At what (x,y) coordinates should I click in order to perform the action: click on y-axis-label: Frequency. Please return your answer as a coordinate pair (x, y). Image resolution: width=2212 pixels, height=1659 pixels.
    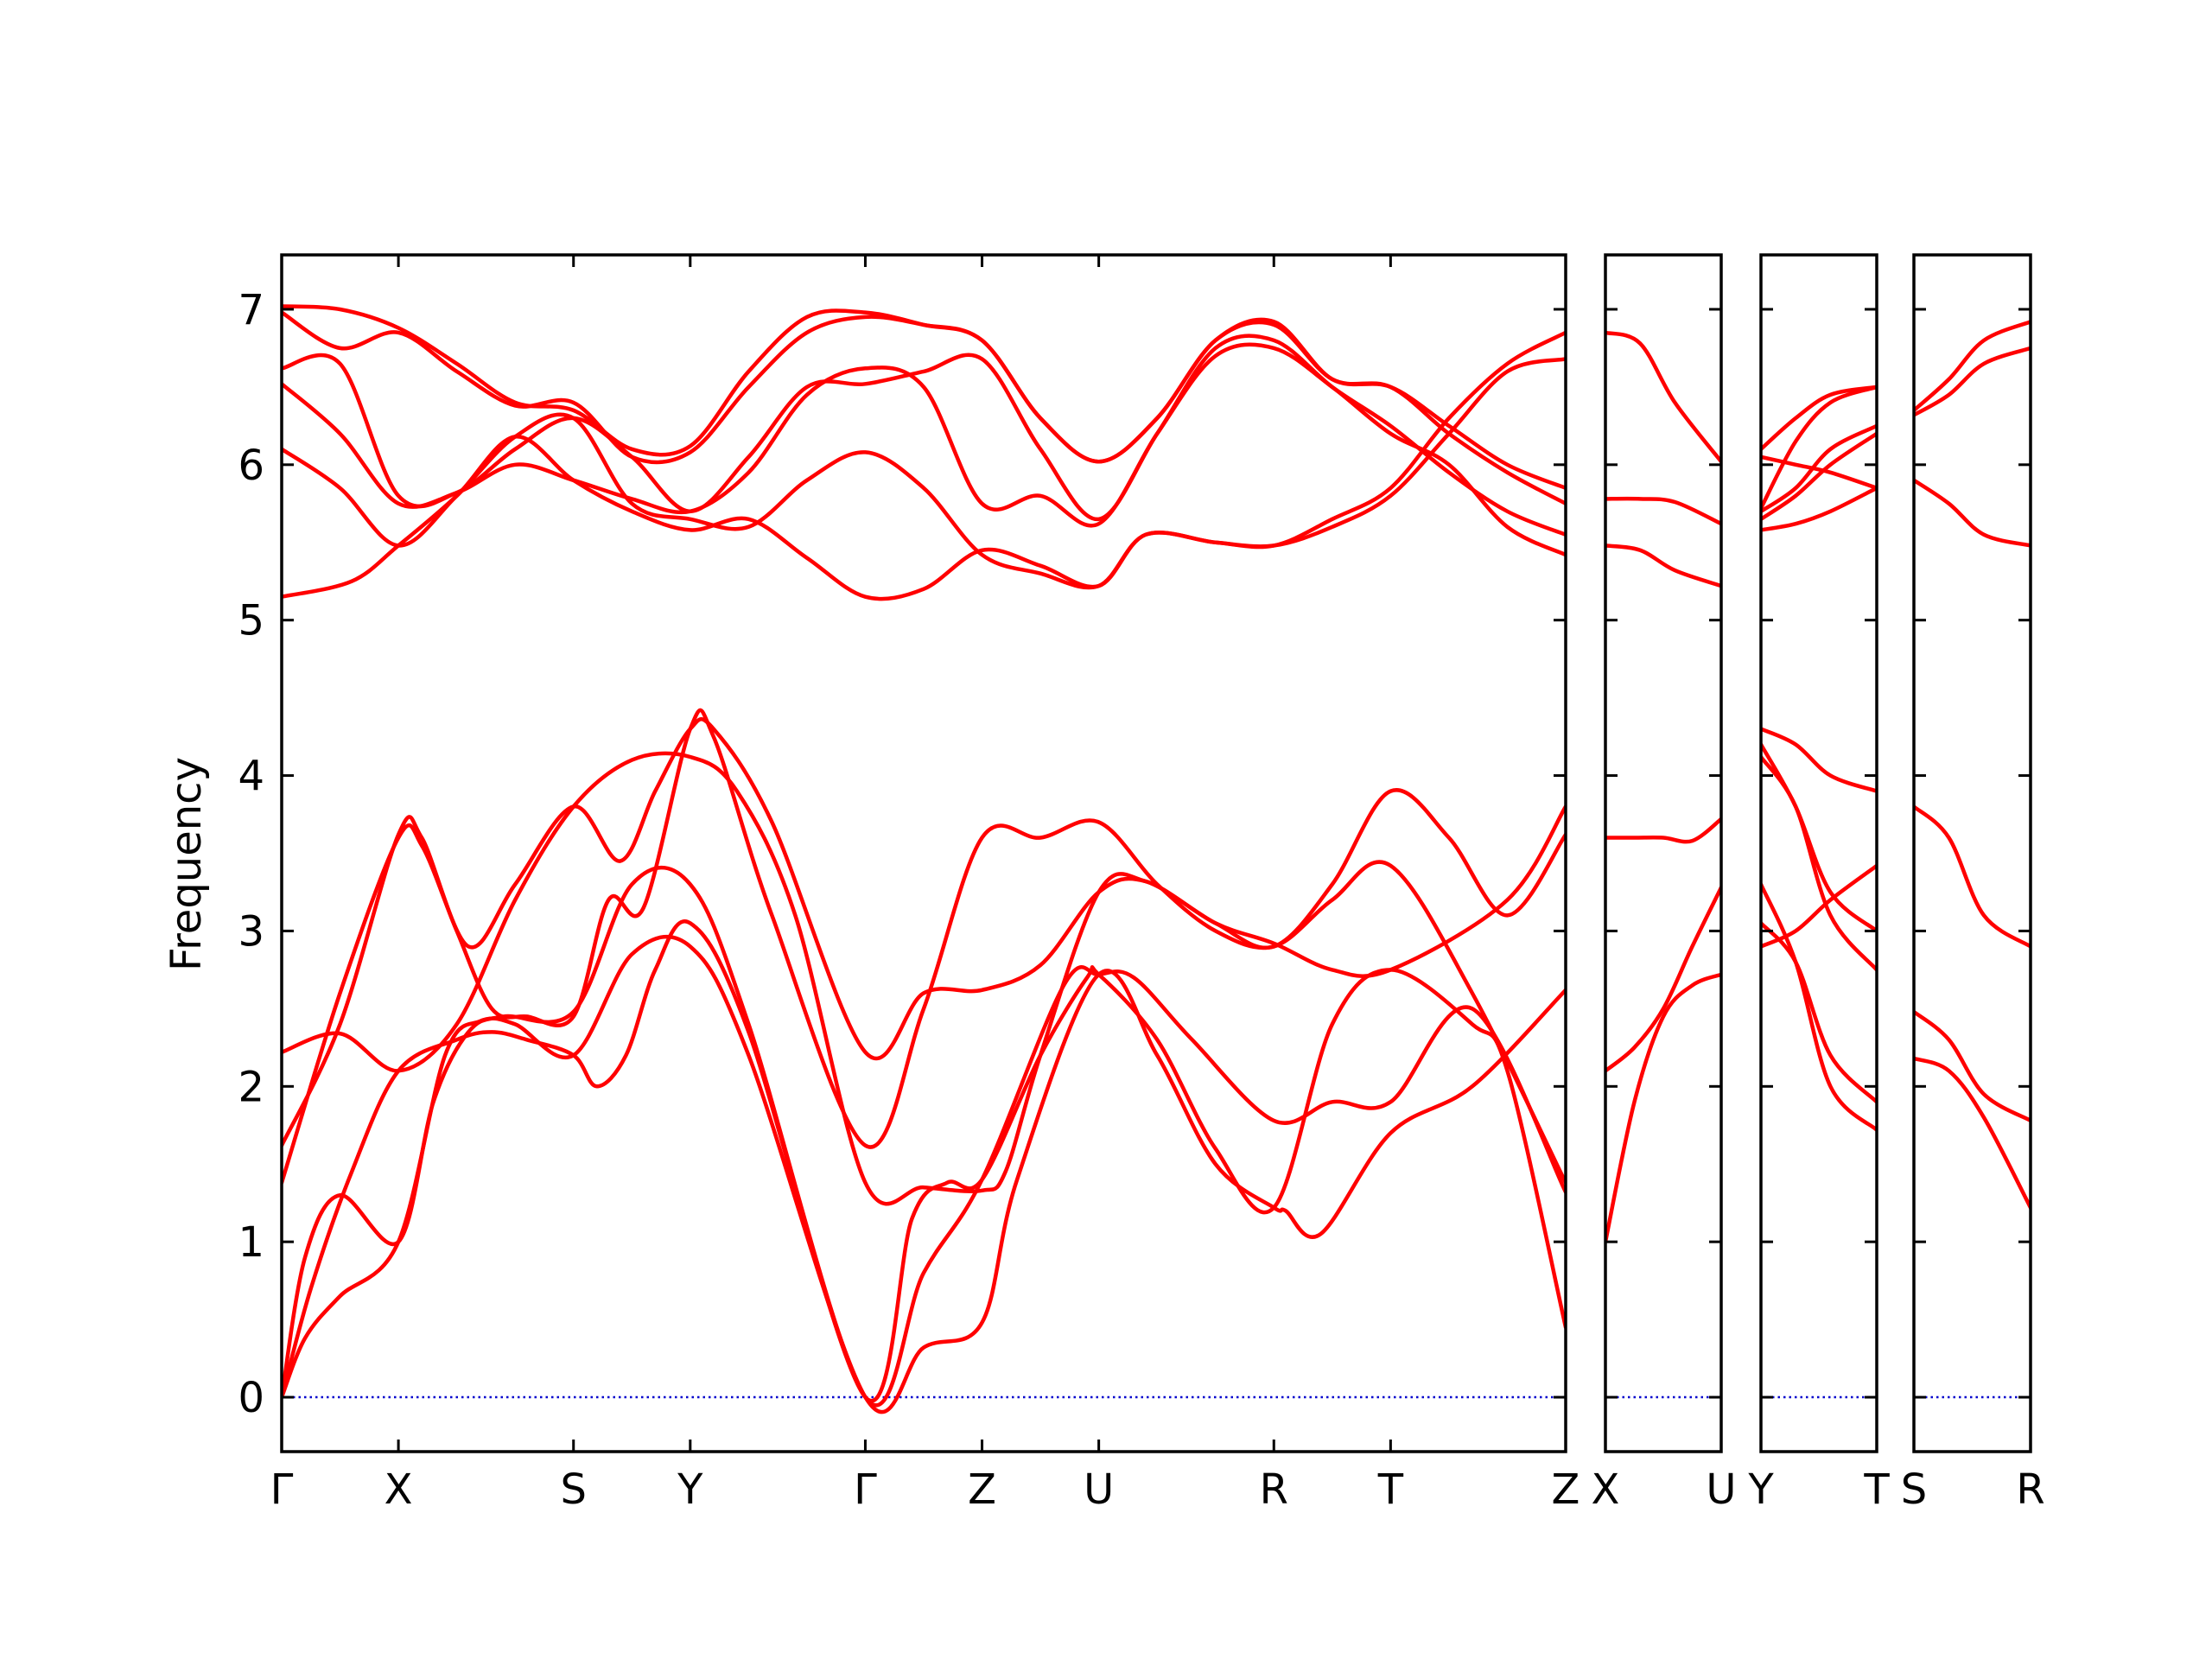
    Looking at the image, I should click on (186, 864).